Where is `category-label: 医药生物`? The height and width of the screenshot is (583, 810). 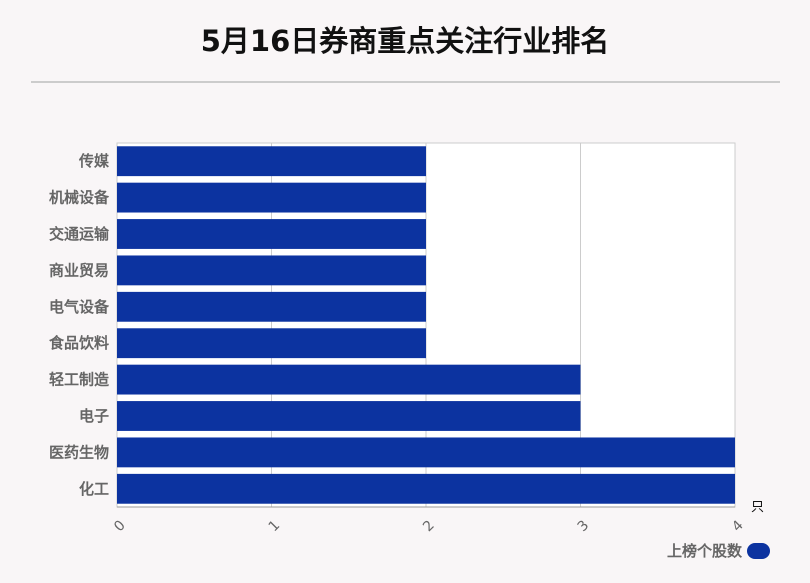 category-label: 医药生物 is located at coordinates (79, 452).